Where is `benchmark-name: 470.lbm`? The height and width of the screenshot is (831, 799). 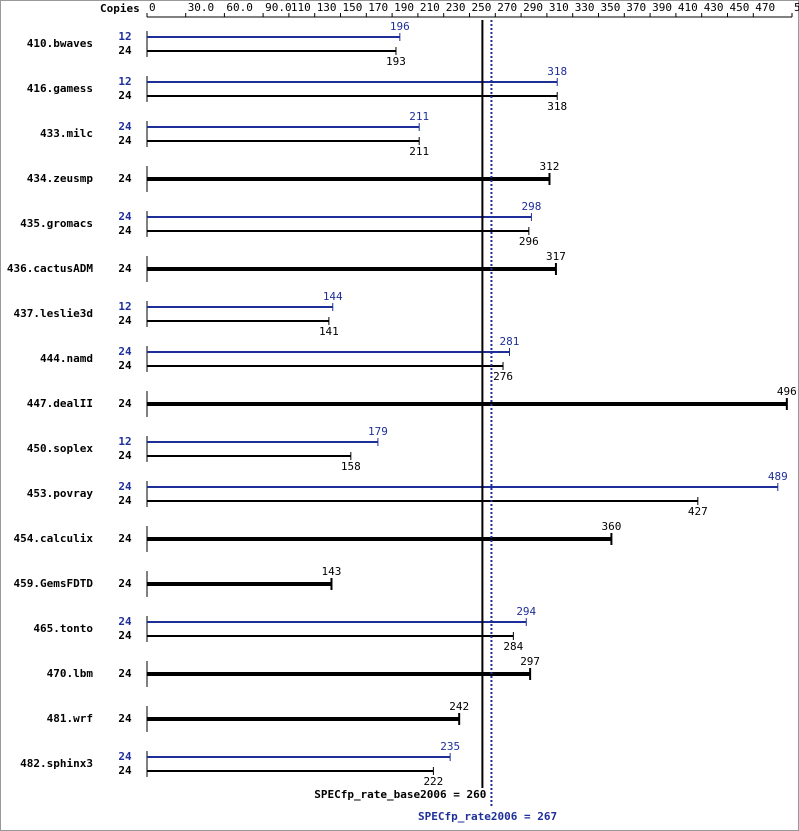 benchmark-name: 470.lbm is located at coordinates (70, 673).